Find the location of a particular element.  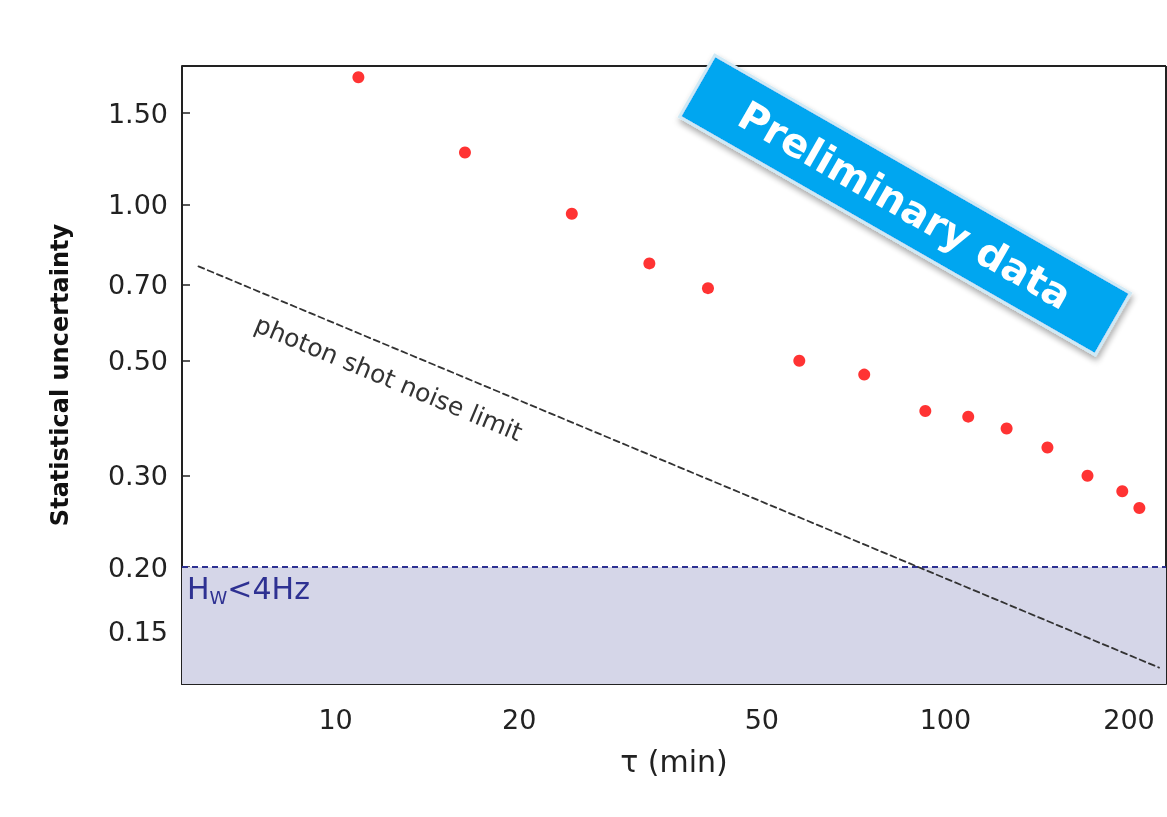

x-tick-label: 100 is located at coordinates (945, 719).